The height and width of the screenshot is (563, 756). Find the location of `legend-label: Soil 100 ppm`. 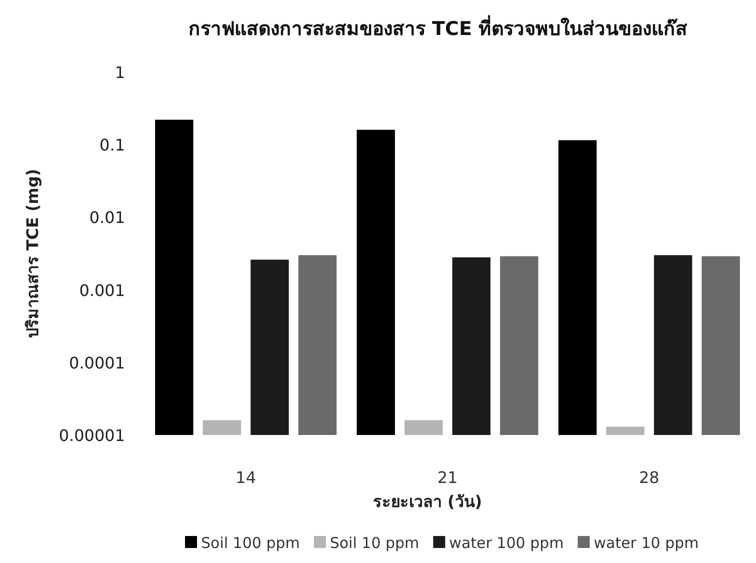

legend-label: Soil 100 ppm is located at coordinates (250, 543).